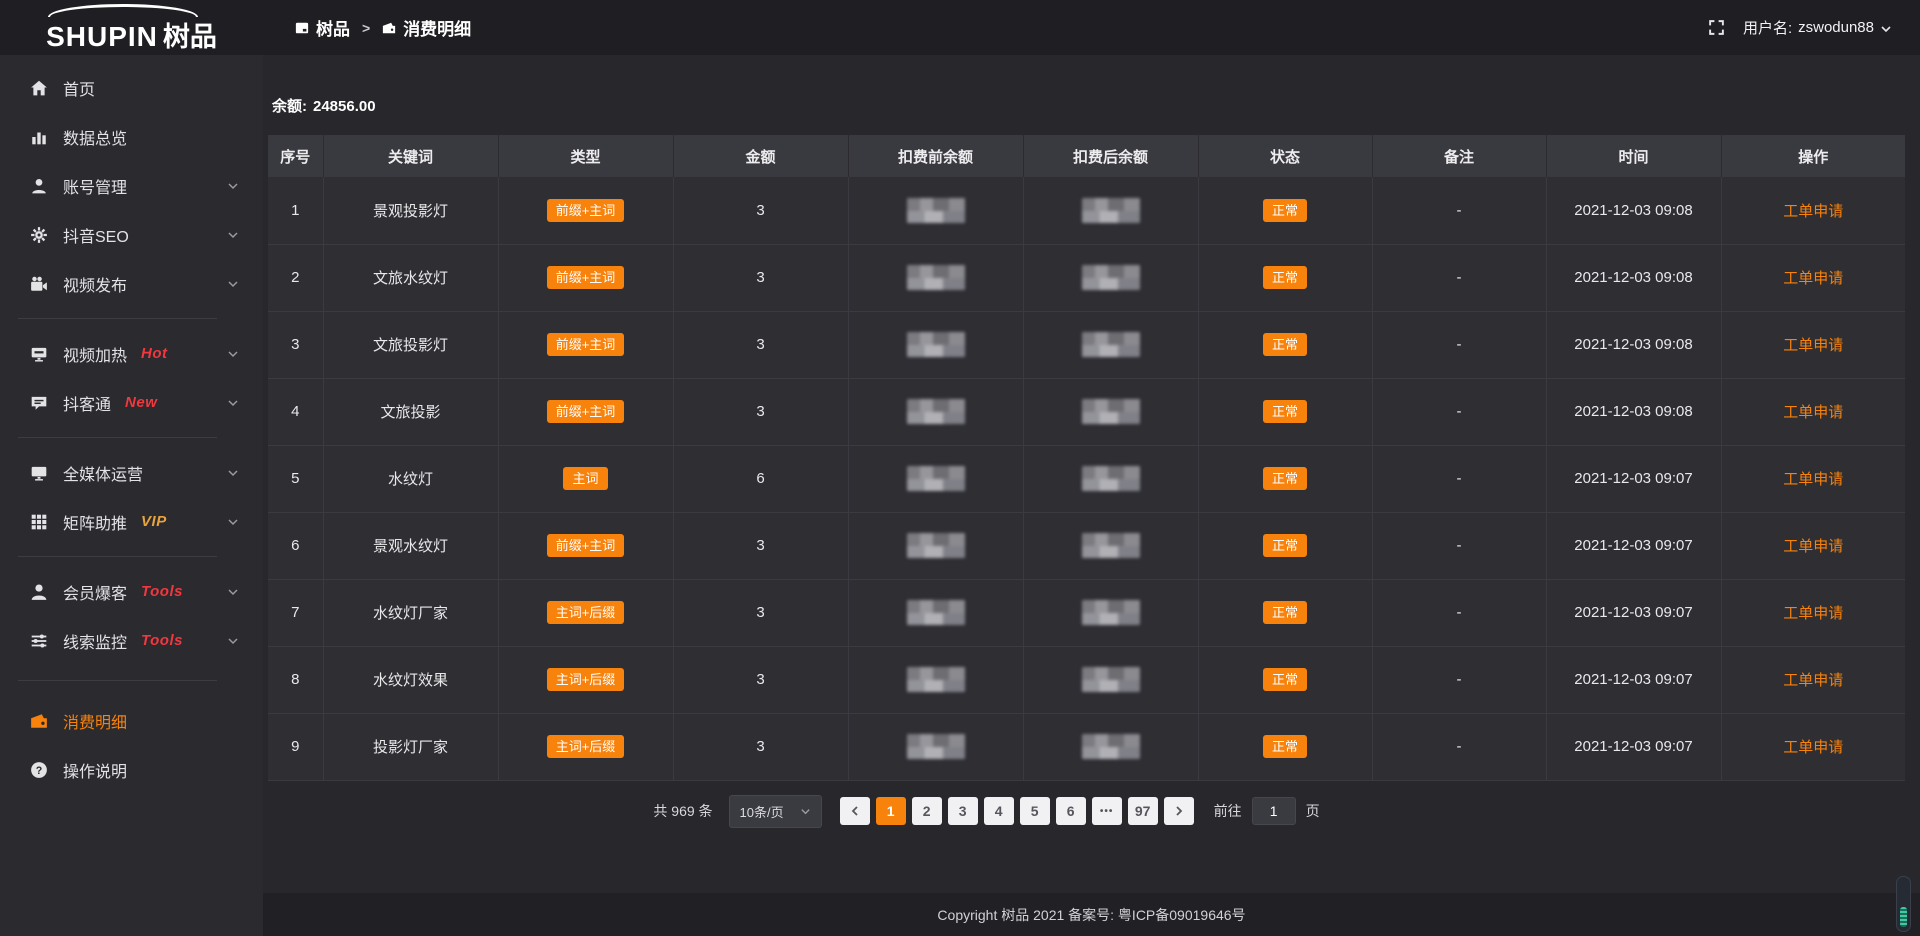  I want to click on sidebar-item-label: 会员爆客, so click(95, 594).